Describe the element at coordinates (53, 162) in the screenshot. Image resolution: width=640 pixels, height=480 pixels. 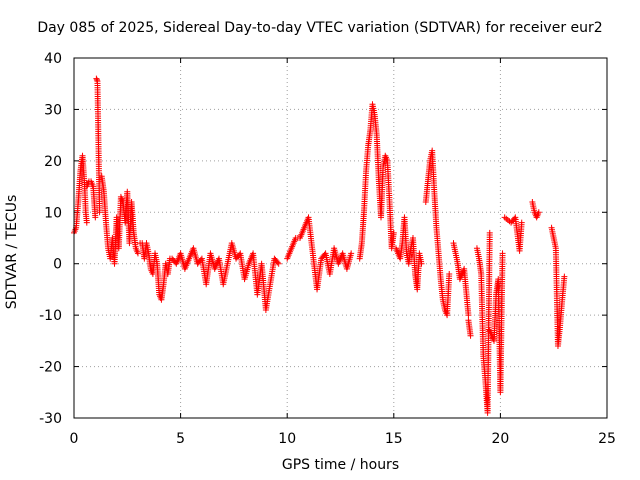
I see `y-tick-label: 20` at that location.